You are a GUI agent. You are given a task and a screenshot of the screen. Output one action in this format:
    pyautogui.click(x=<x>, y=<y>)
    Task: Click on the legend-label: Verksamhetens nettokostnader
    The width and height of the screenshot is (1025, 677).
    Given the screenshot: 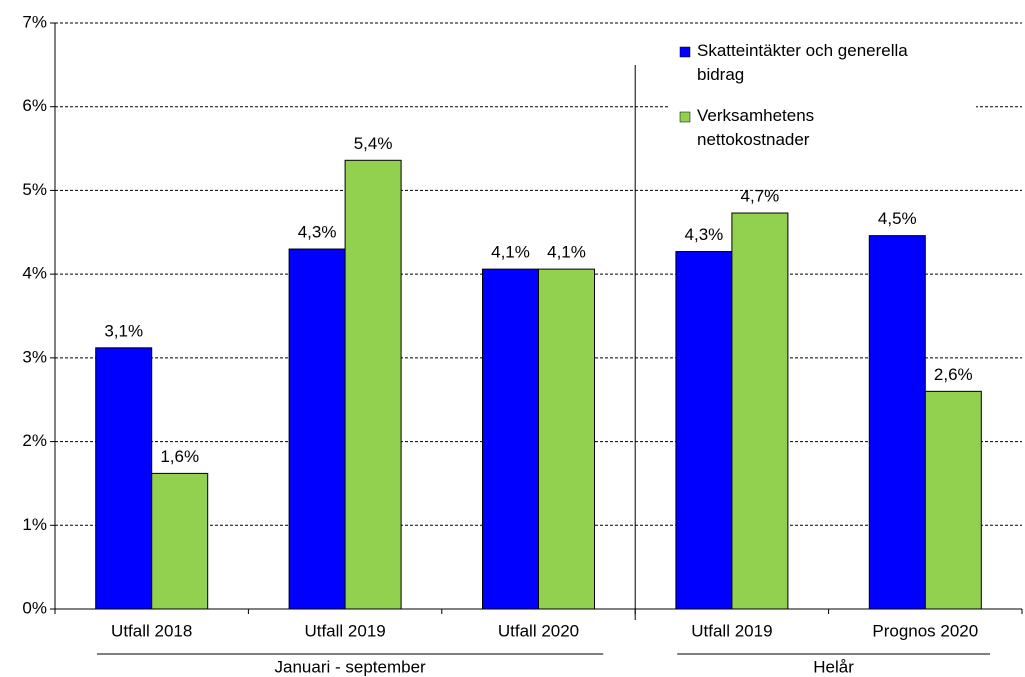 What is the action you would take?
    pyautogui.click(x=755, y=127)
    